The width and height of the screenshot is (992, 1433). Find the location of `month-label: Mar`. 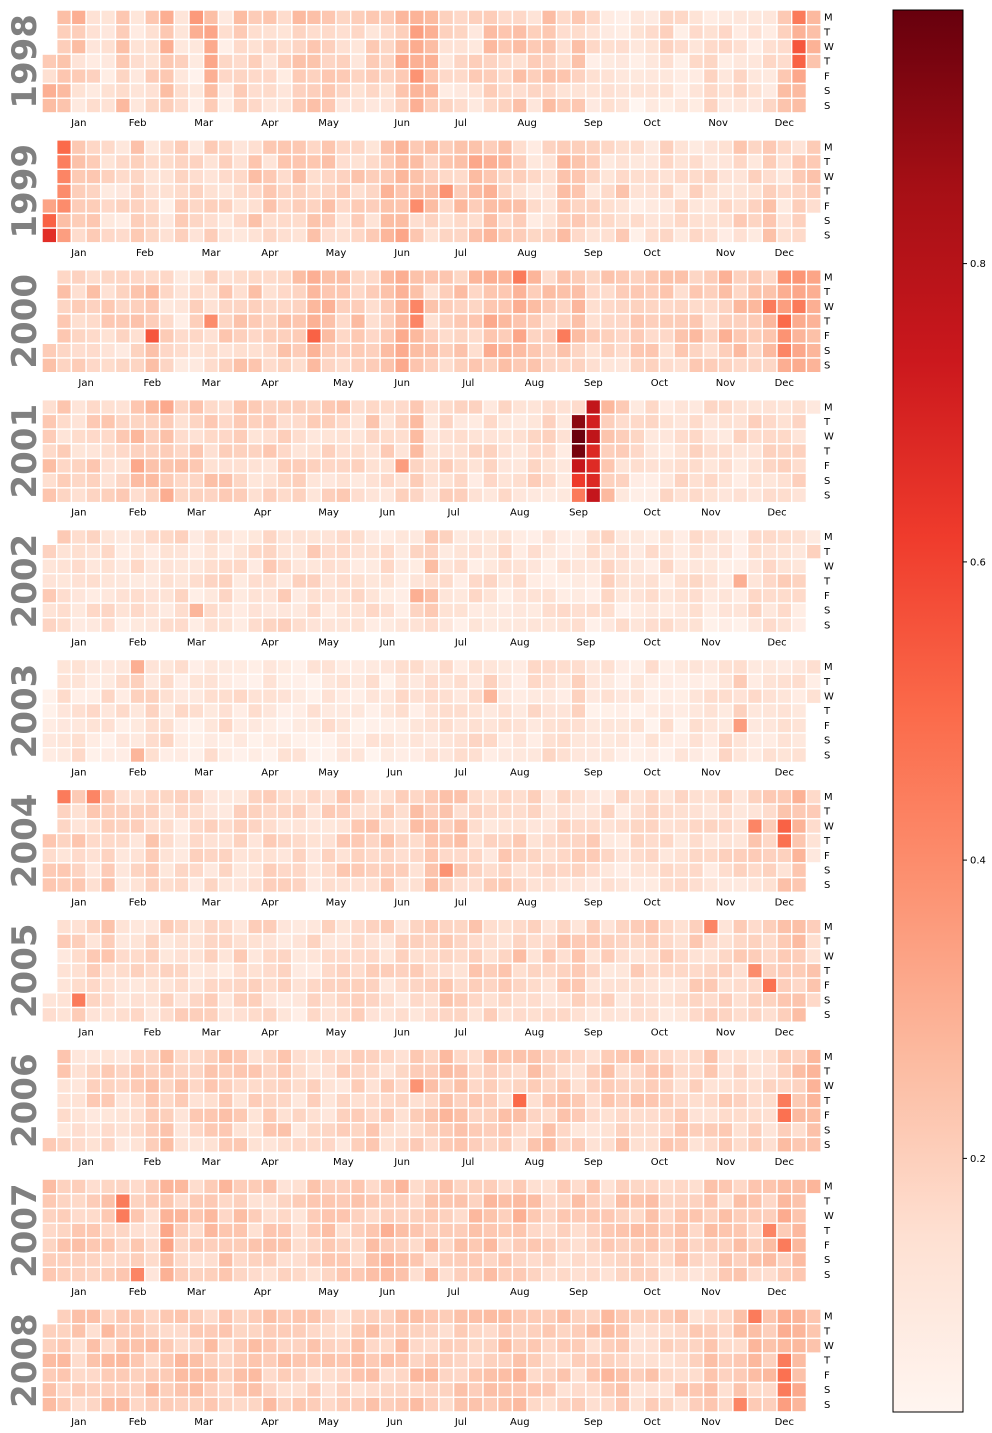

month-label: Mar is located at coordinates (197, 513).